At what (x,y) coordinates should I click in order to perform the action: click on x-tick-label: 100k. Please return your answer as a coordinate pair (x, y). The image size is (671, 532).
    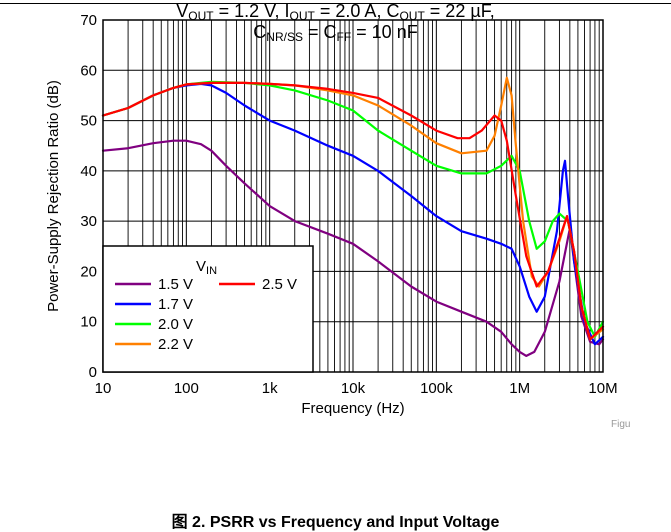
    Looking at the image, I should click on (436, 388).